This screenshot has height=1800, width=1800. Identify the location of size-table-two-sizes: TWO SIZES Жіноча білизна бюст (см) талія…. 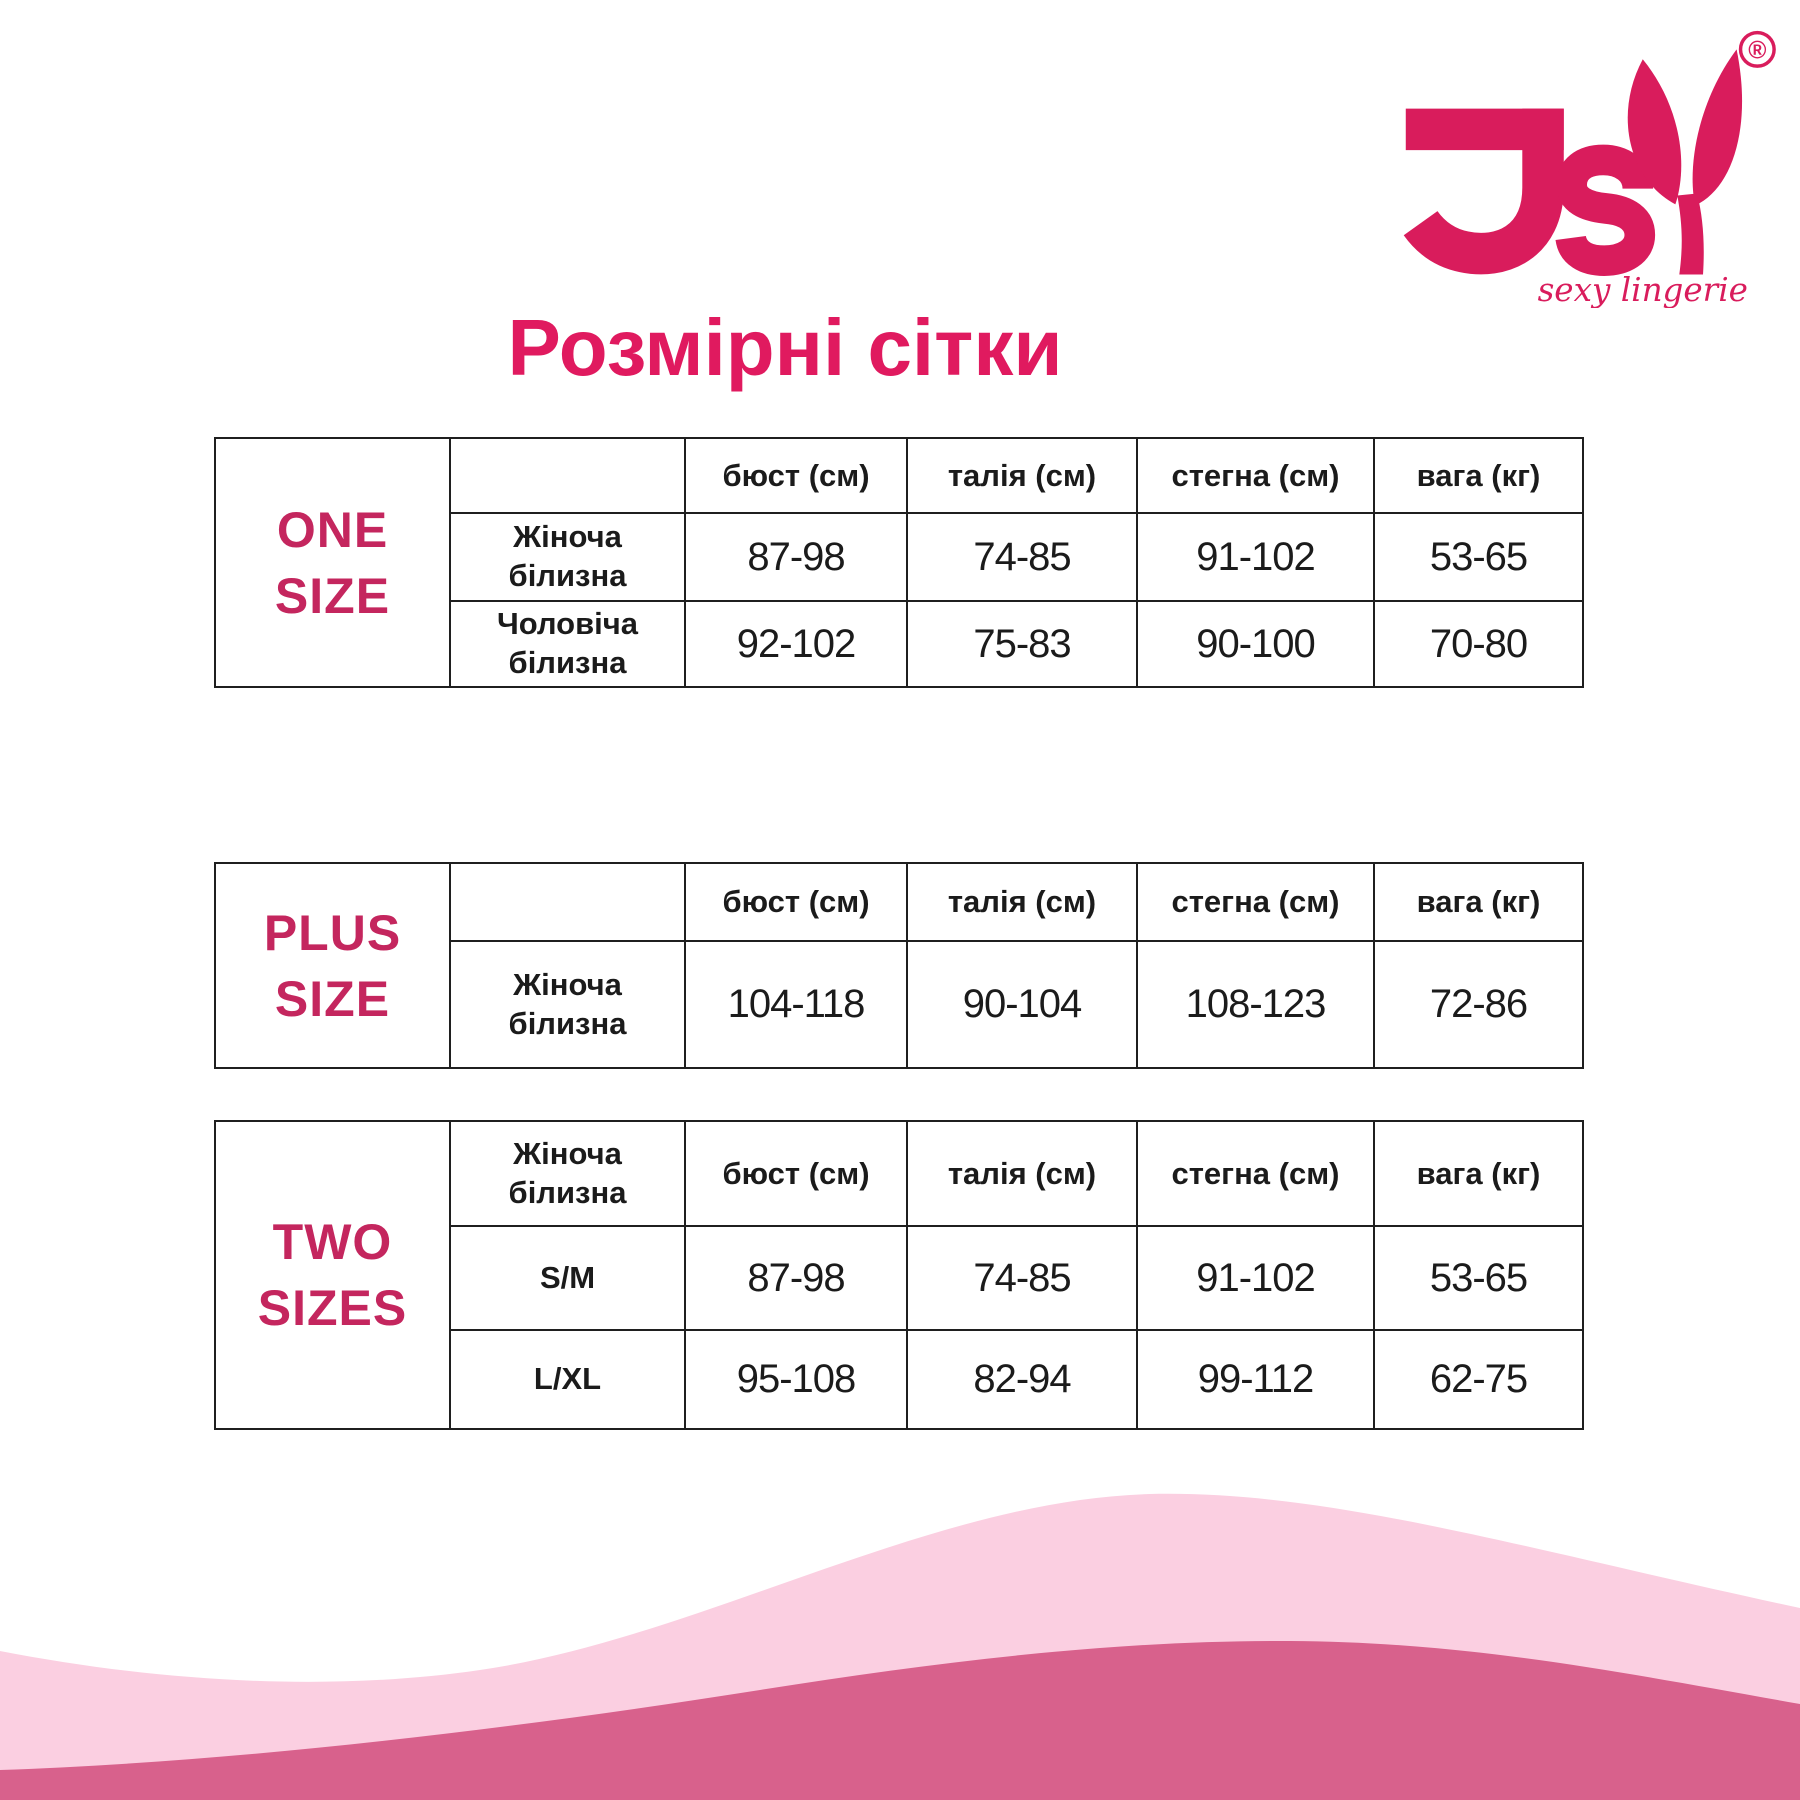
(899, 1275).